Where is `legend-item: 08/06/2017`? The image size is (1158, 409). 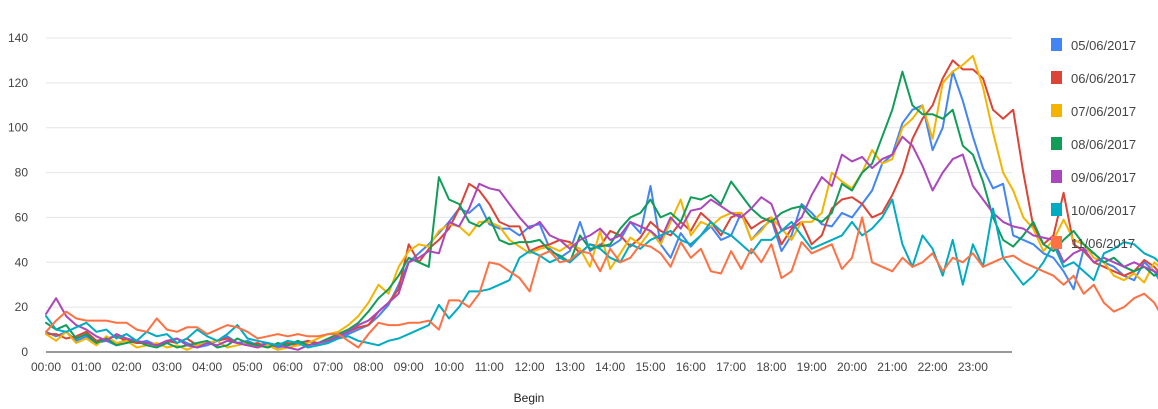 legend-item: 08/06/2017 is located at coordinates (1093, 144).